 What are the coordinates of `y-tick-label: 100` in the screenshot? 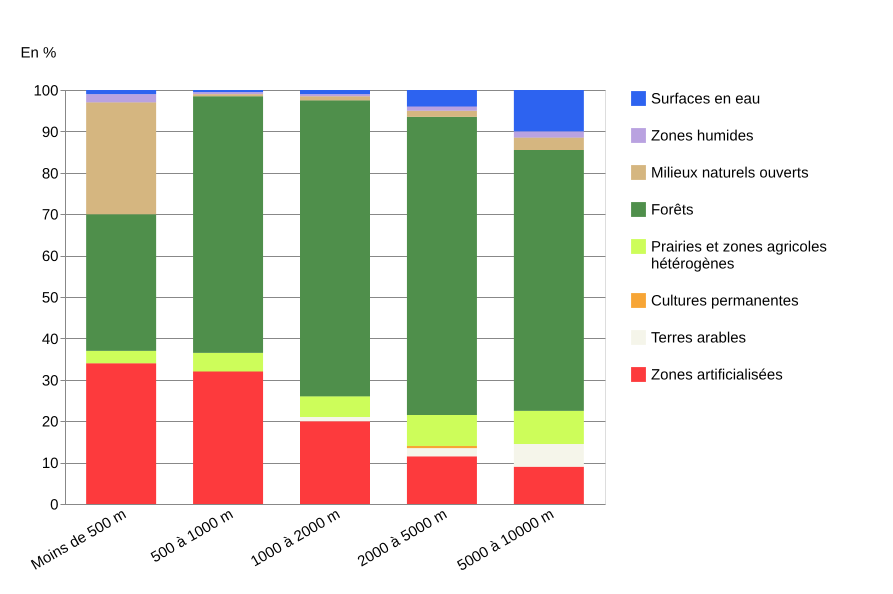 It's located at (45, 91).